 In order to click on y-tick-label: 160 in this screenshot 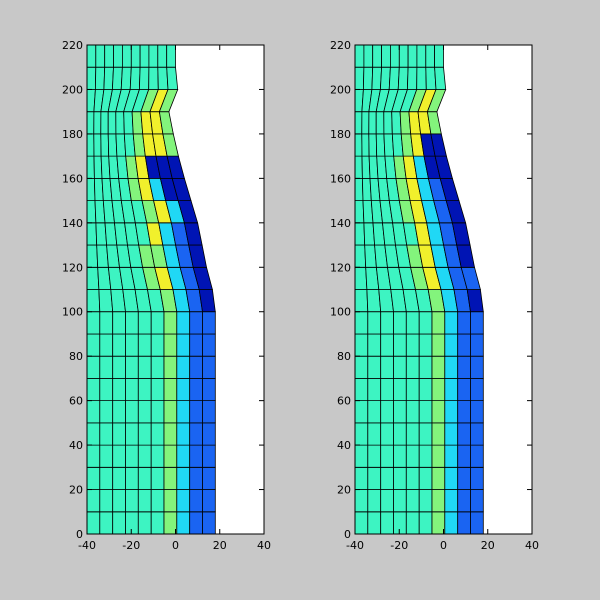, I will do `click(72, 178)`.